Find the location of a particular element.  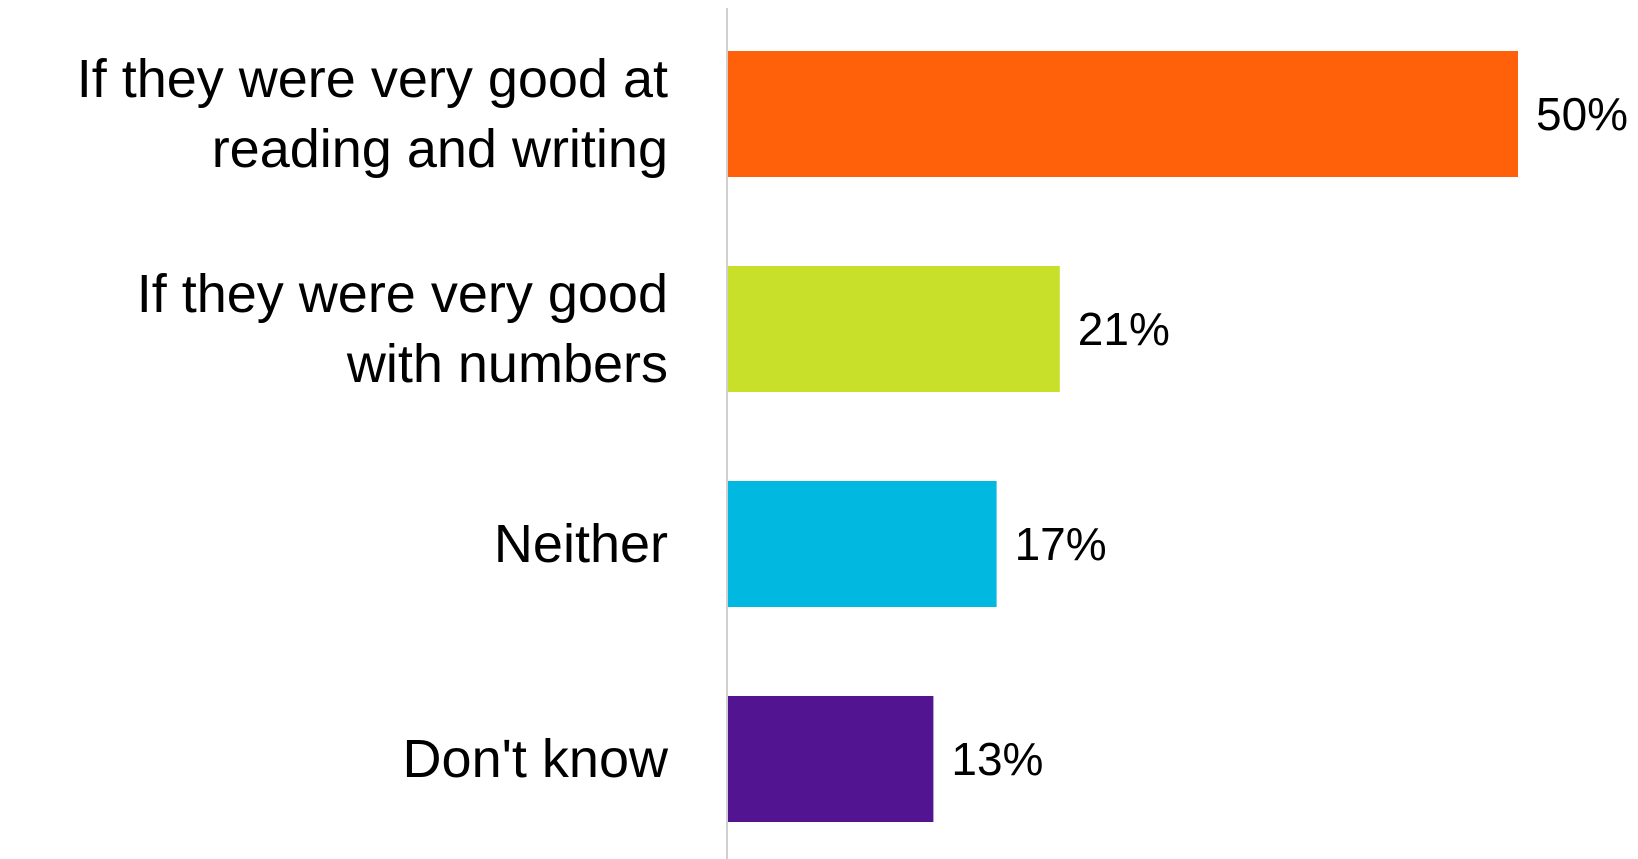

value-label-3: 13% is located at coordinates (997, 759).